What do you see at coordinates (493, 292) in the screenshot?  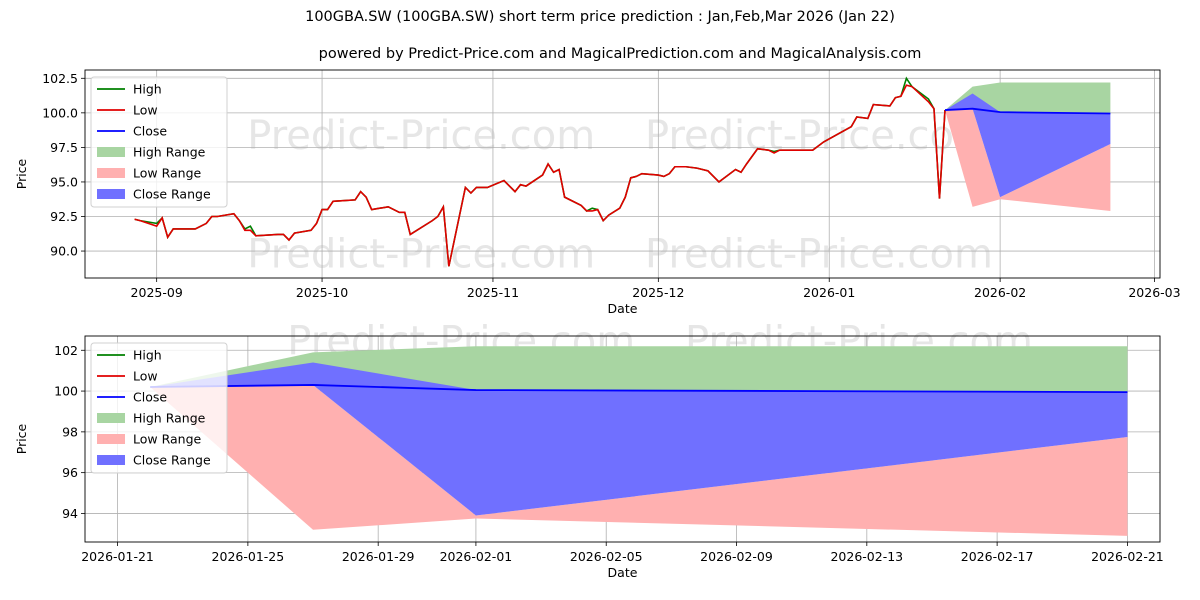 I see `x-tick-label: 2025-11` at bounding box center [493, 292].